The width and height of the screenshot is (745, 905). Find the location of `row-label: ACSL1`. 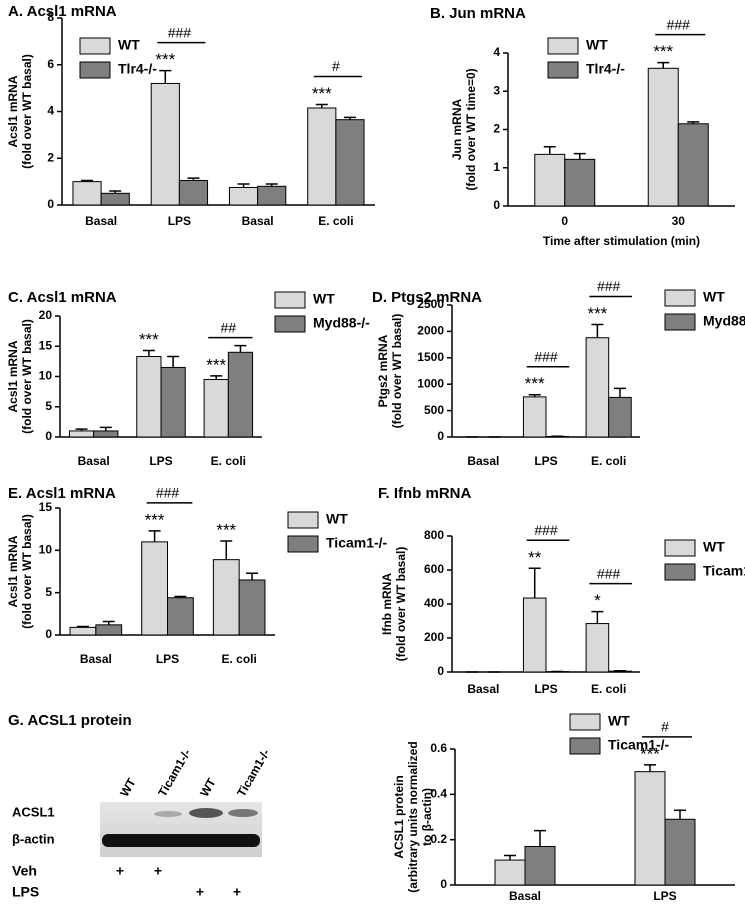

row-label: ACSL1 is located at coordinates (33, 811).